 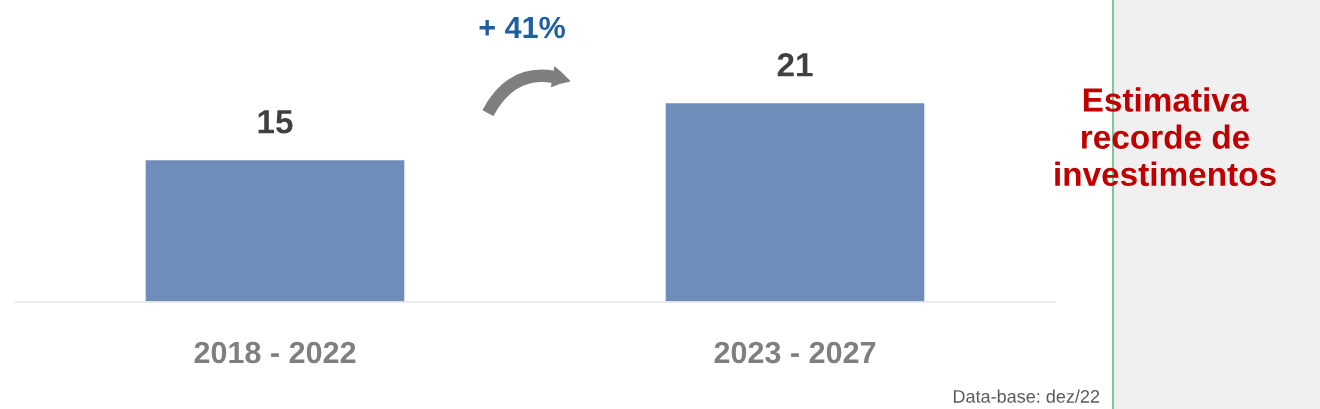 What do you see at coordinates (1165, 137) in the screenshot?
I see `text: Estimativa recorde de investimentos` at bounding box center [1165, 137].